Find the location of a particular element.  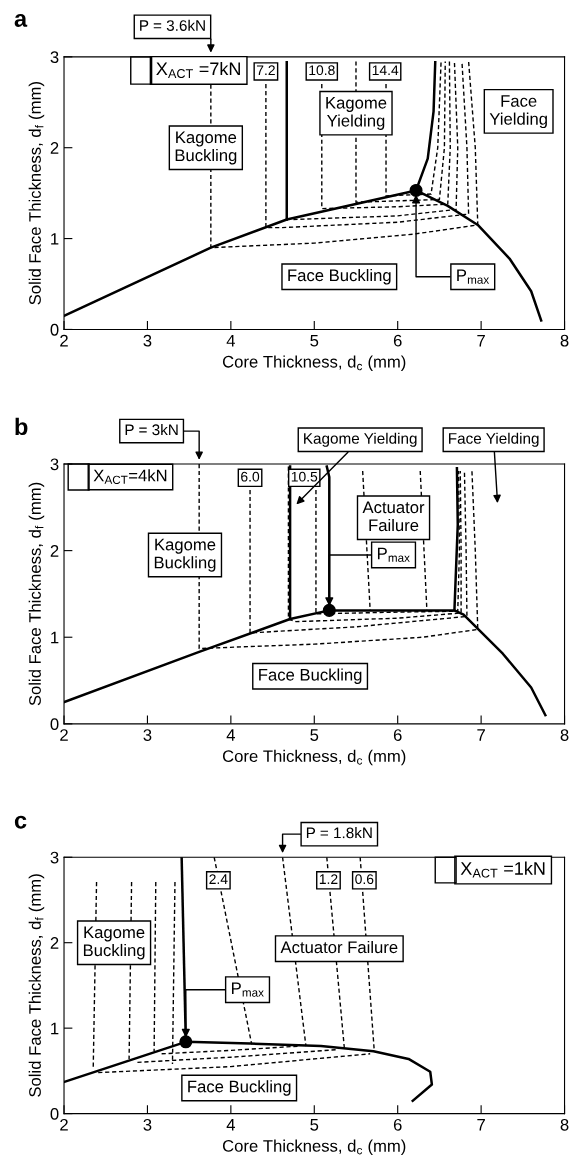

text: Face Yielding is located at coordinates (494, 439).